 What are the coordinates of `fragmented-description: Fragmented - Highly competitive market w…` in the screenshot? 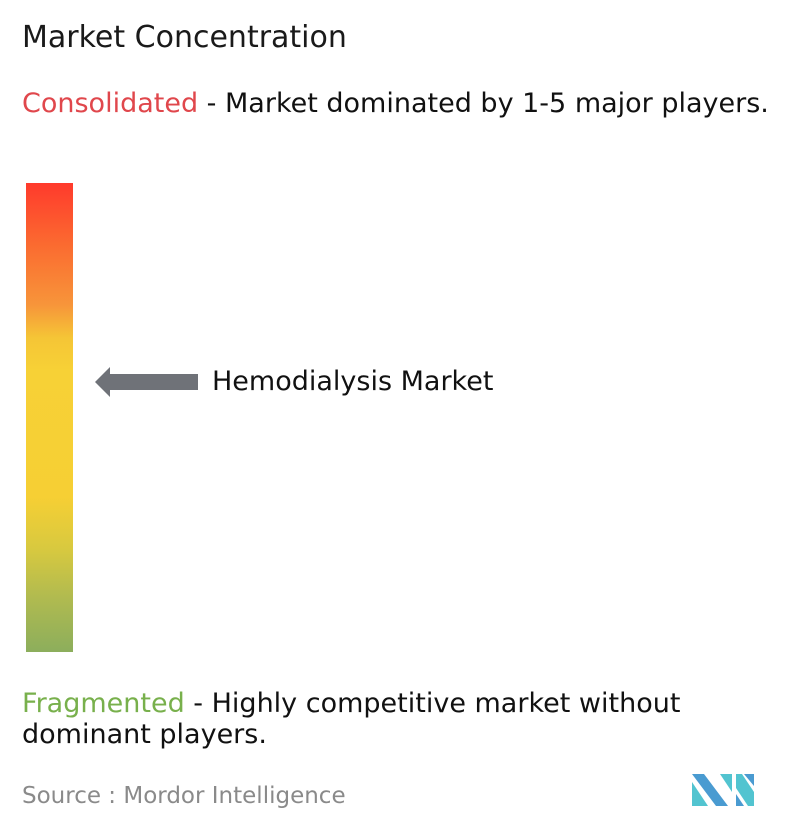 It's located at (407, 719).